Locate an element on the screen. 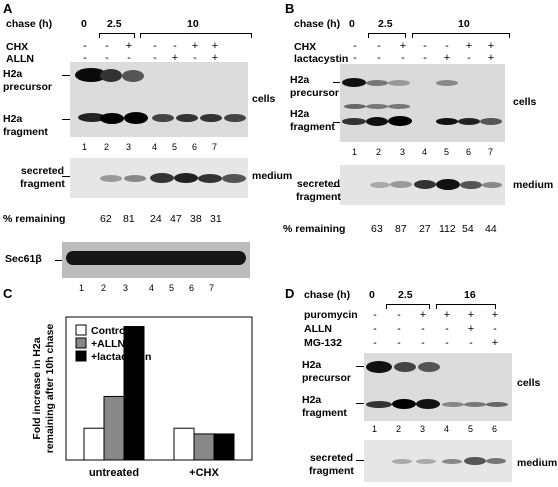 The width and height of the screenshot is (558, 487). panel-d-cells-gel is located at coordinates (438, 387).